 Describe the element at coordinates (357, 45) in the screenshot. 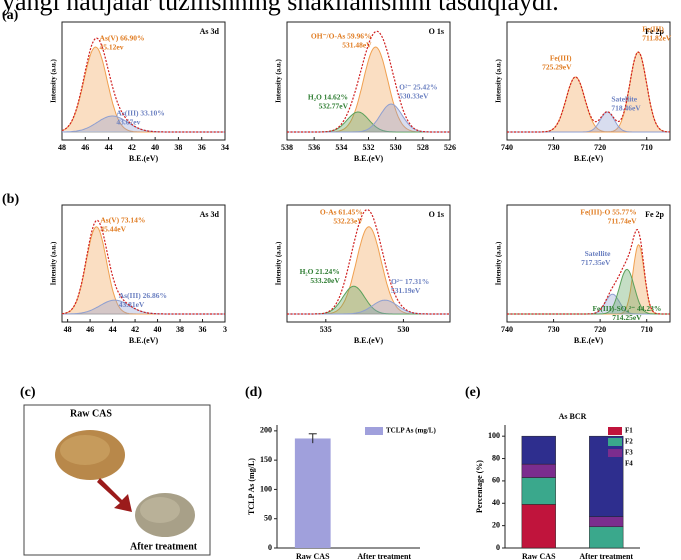

I see `peak-center-label: 531.48eV` at that location.